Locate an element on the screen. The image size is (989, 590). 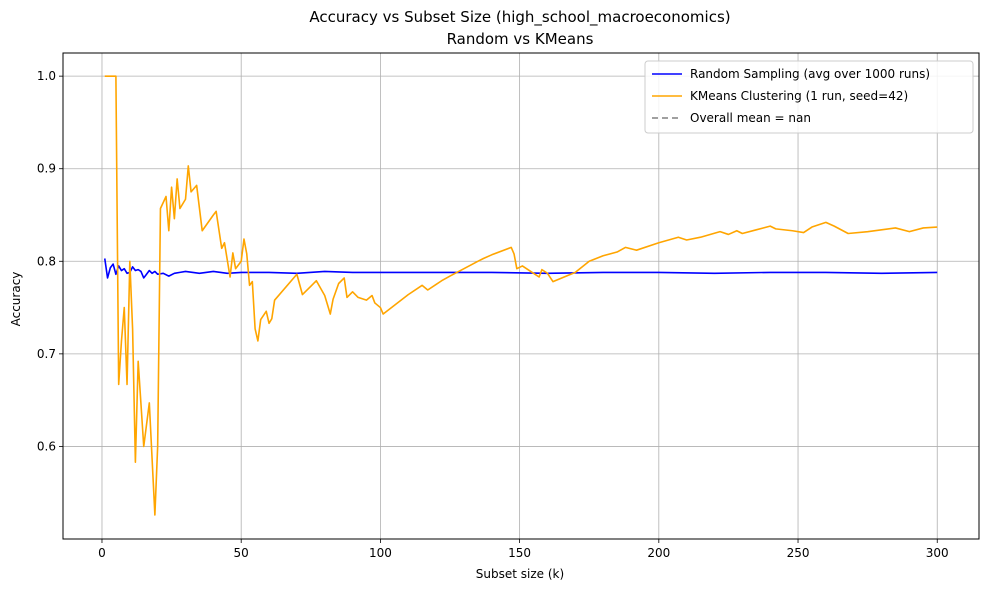
y-tick-label: 0.6 is located at coordinates (46, 446).